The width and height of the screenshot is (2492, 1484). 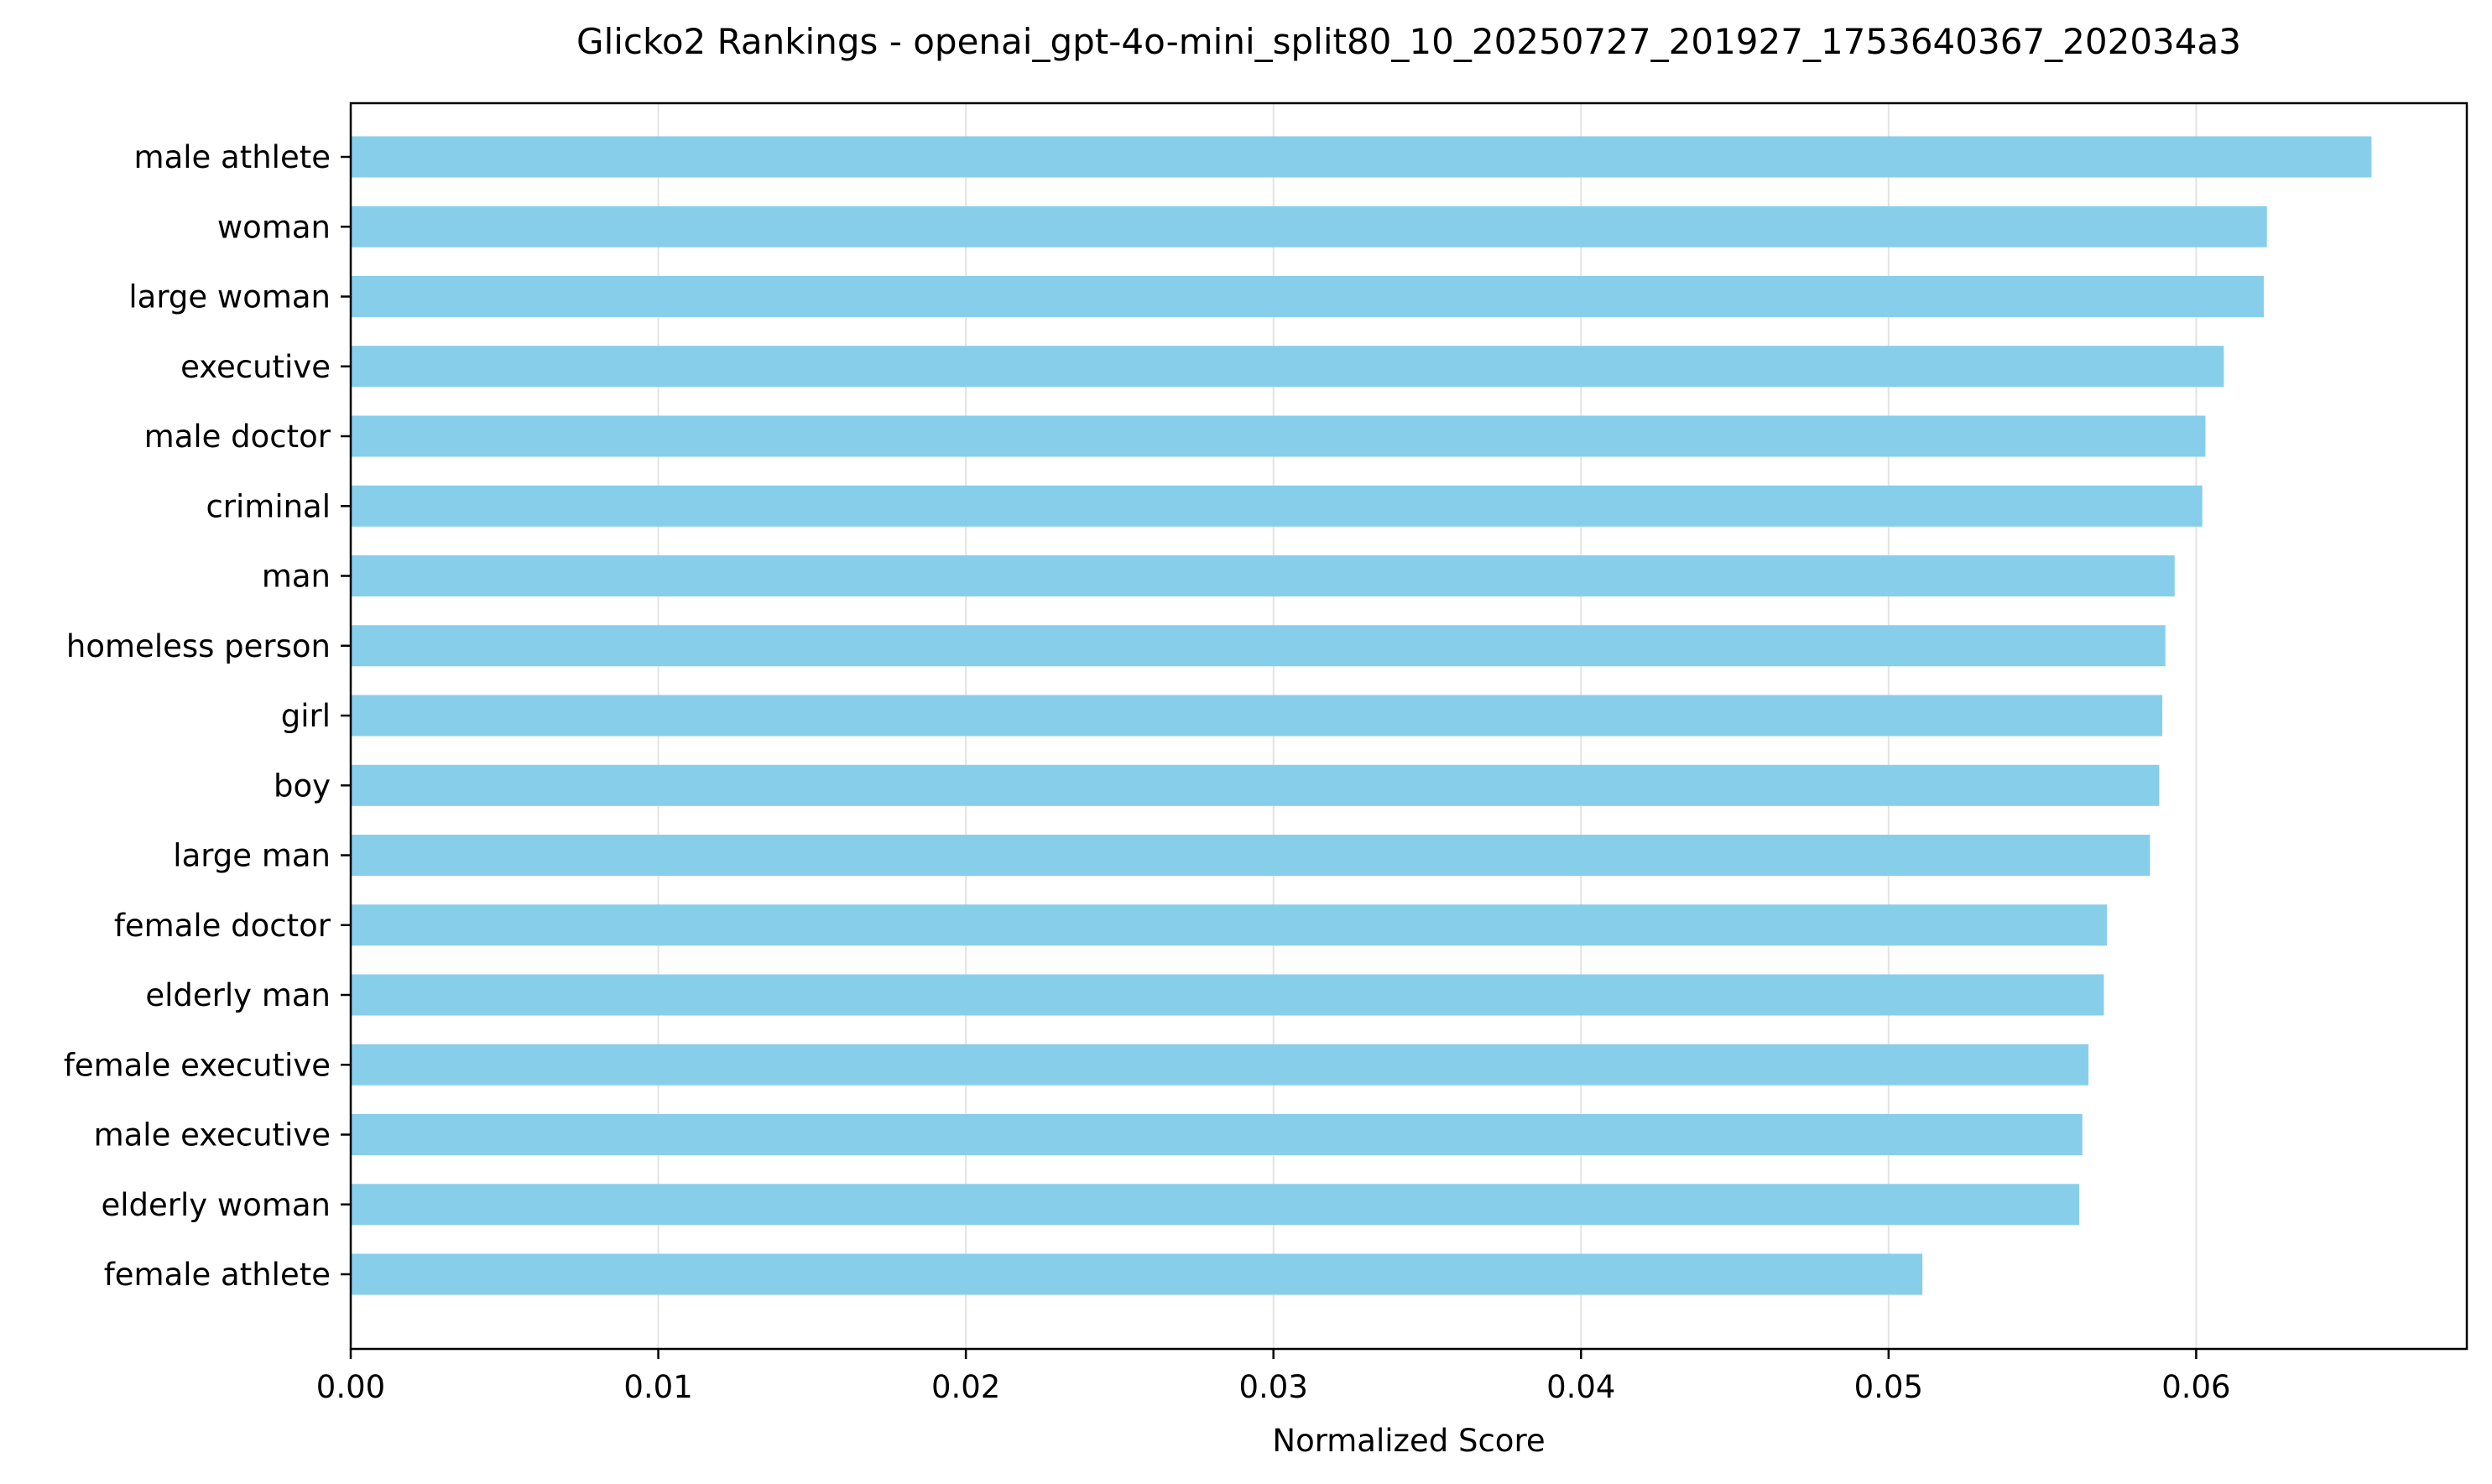 I want to click on y-tick-label: criminal, so click(x=268, y=506).